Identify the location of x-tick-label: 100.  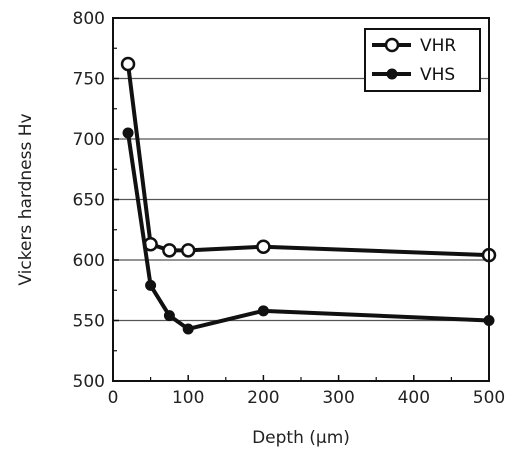
(188, 398).